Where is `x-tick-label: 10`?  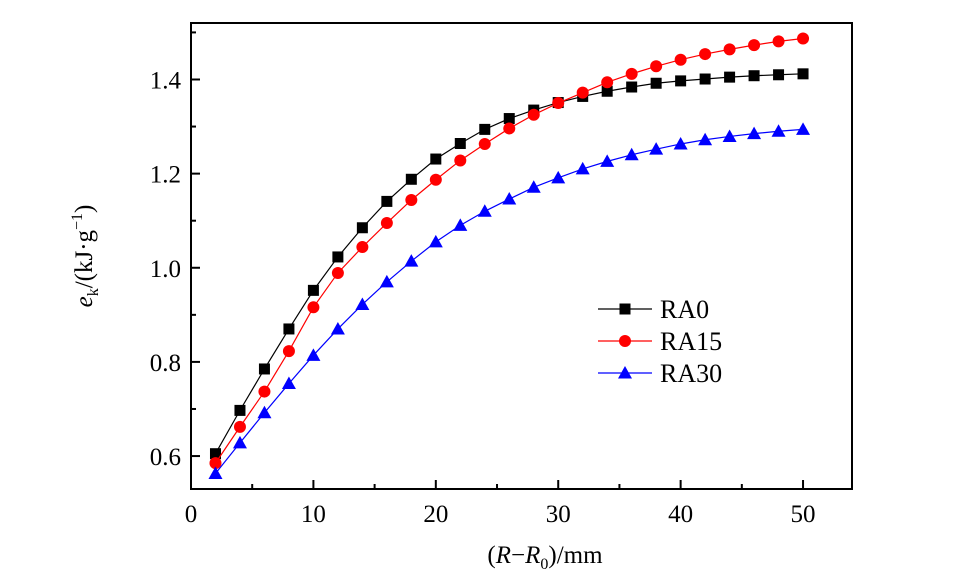 x-tick-label: 10 is located at coordinates (313, 514).